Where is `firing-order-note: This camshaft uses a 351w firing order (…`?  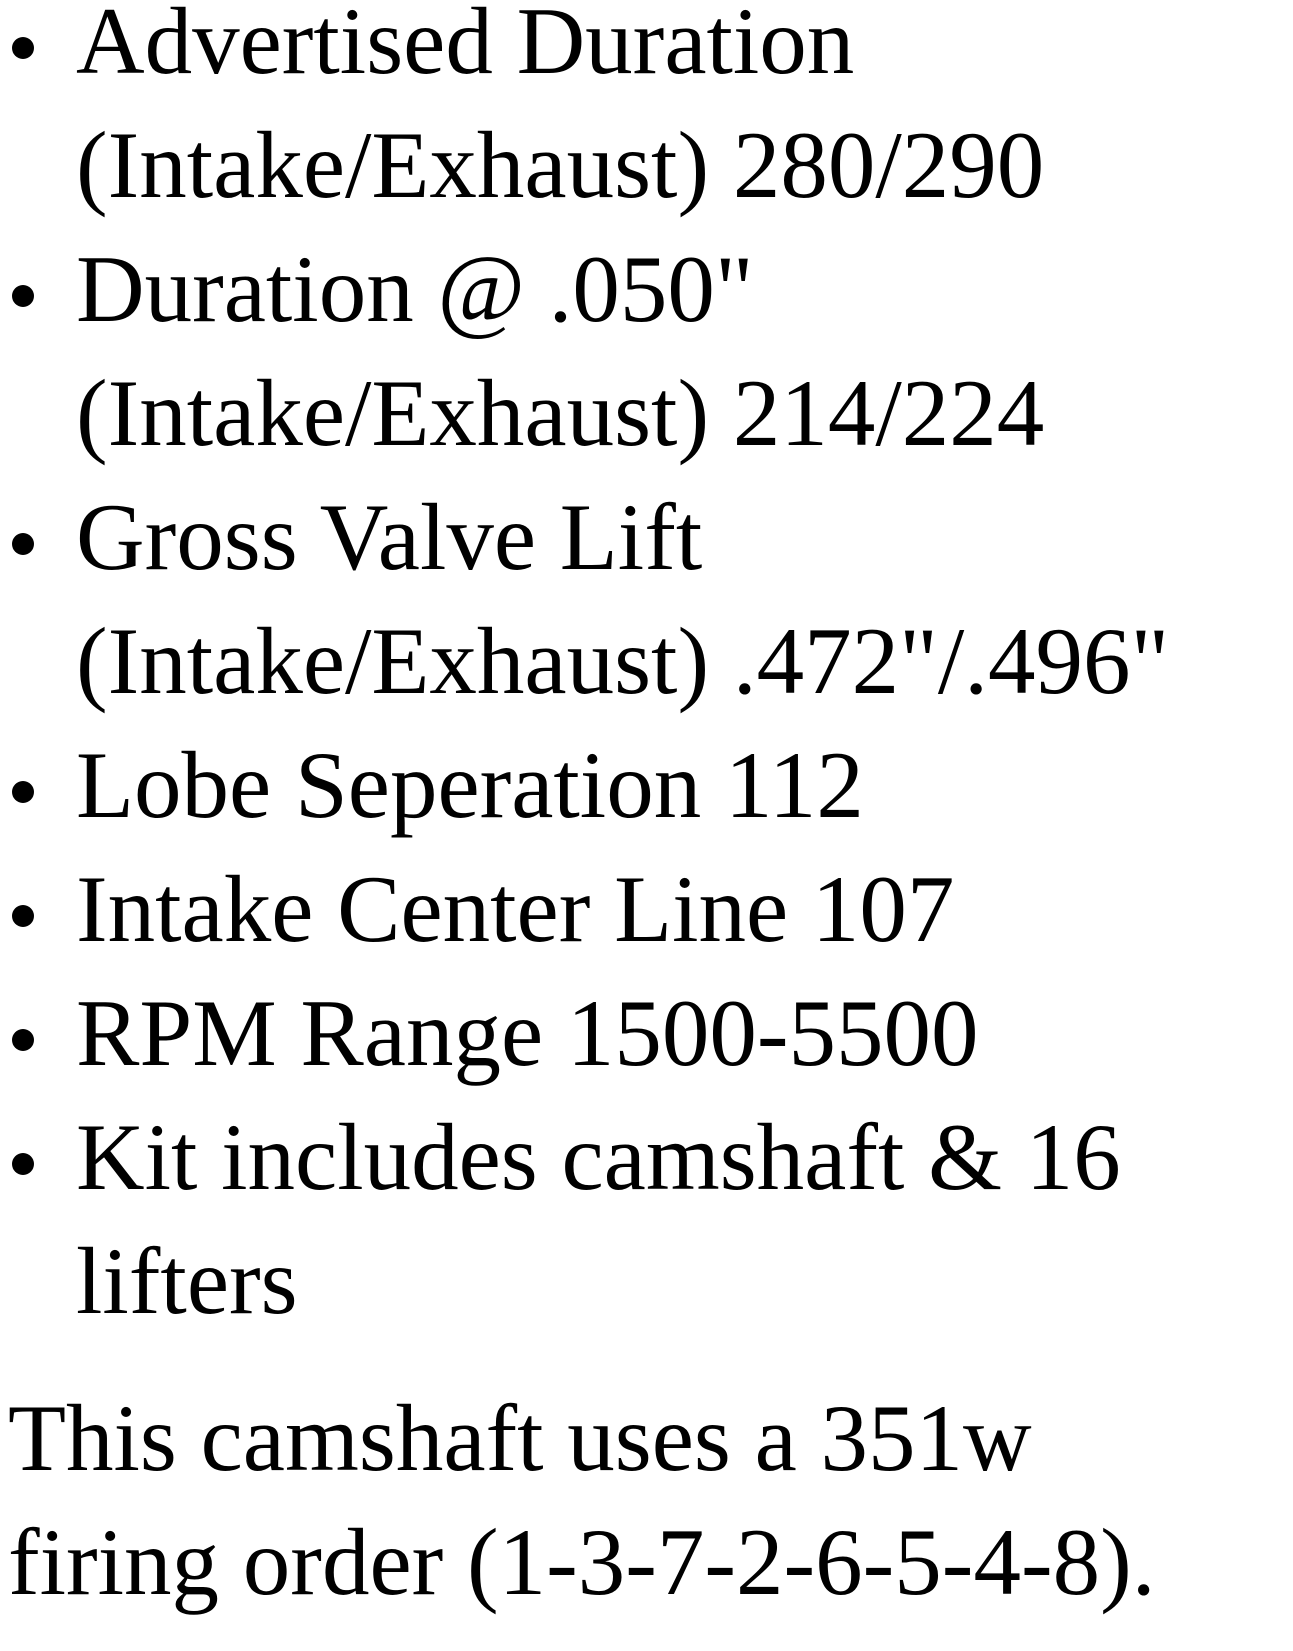
firing-order-note: This camshaft uses a 351w firing order (… is located at coordinates (582, 1500).